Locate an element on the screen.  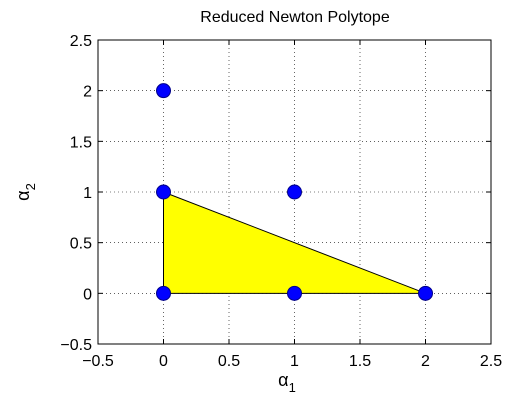
x-tick-label: 0 is located at coordinates (163, 361).